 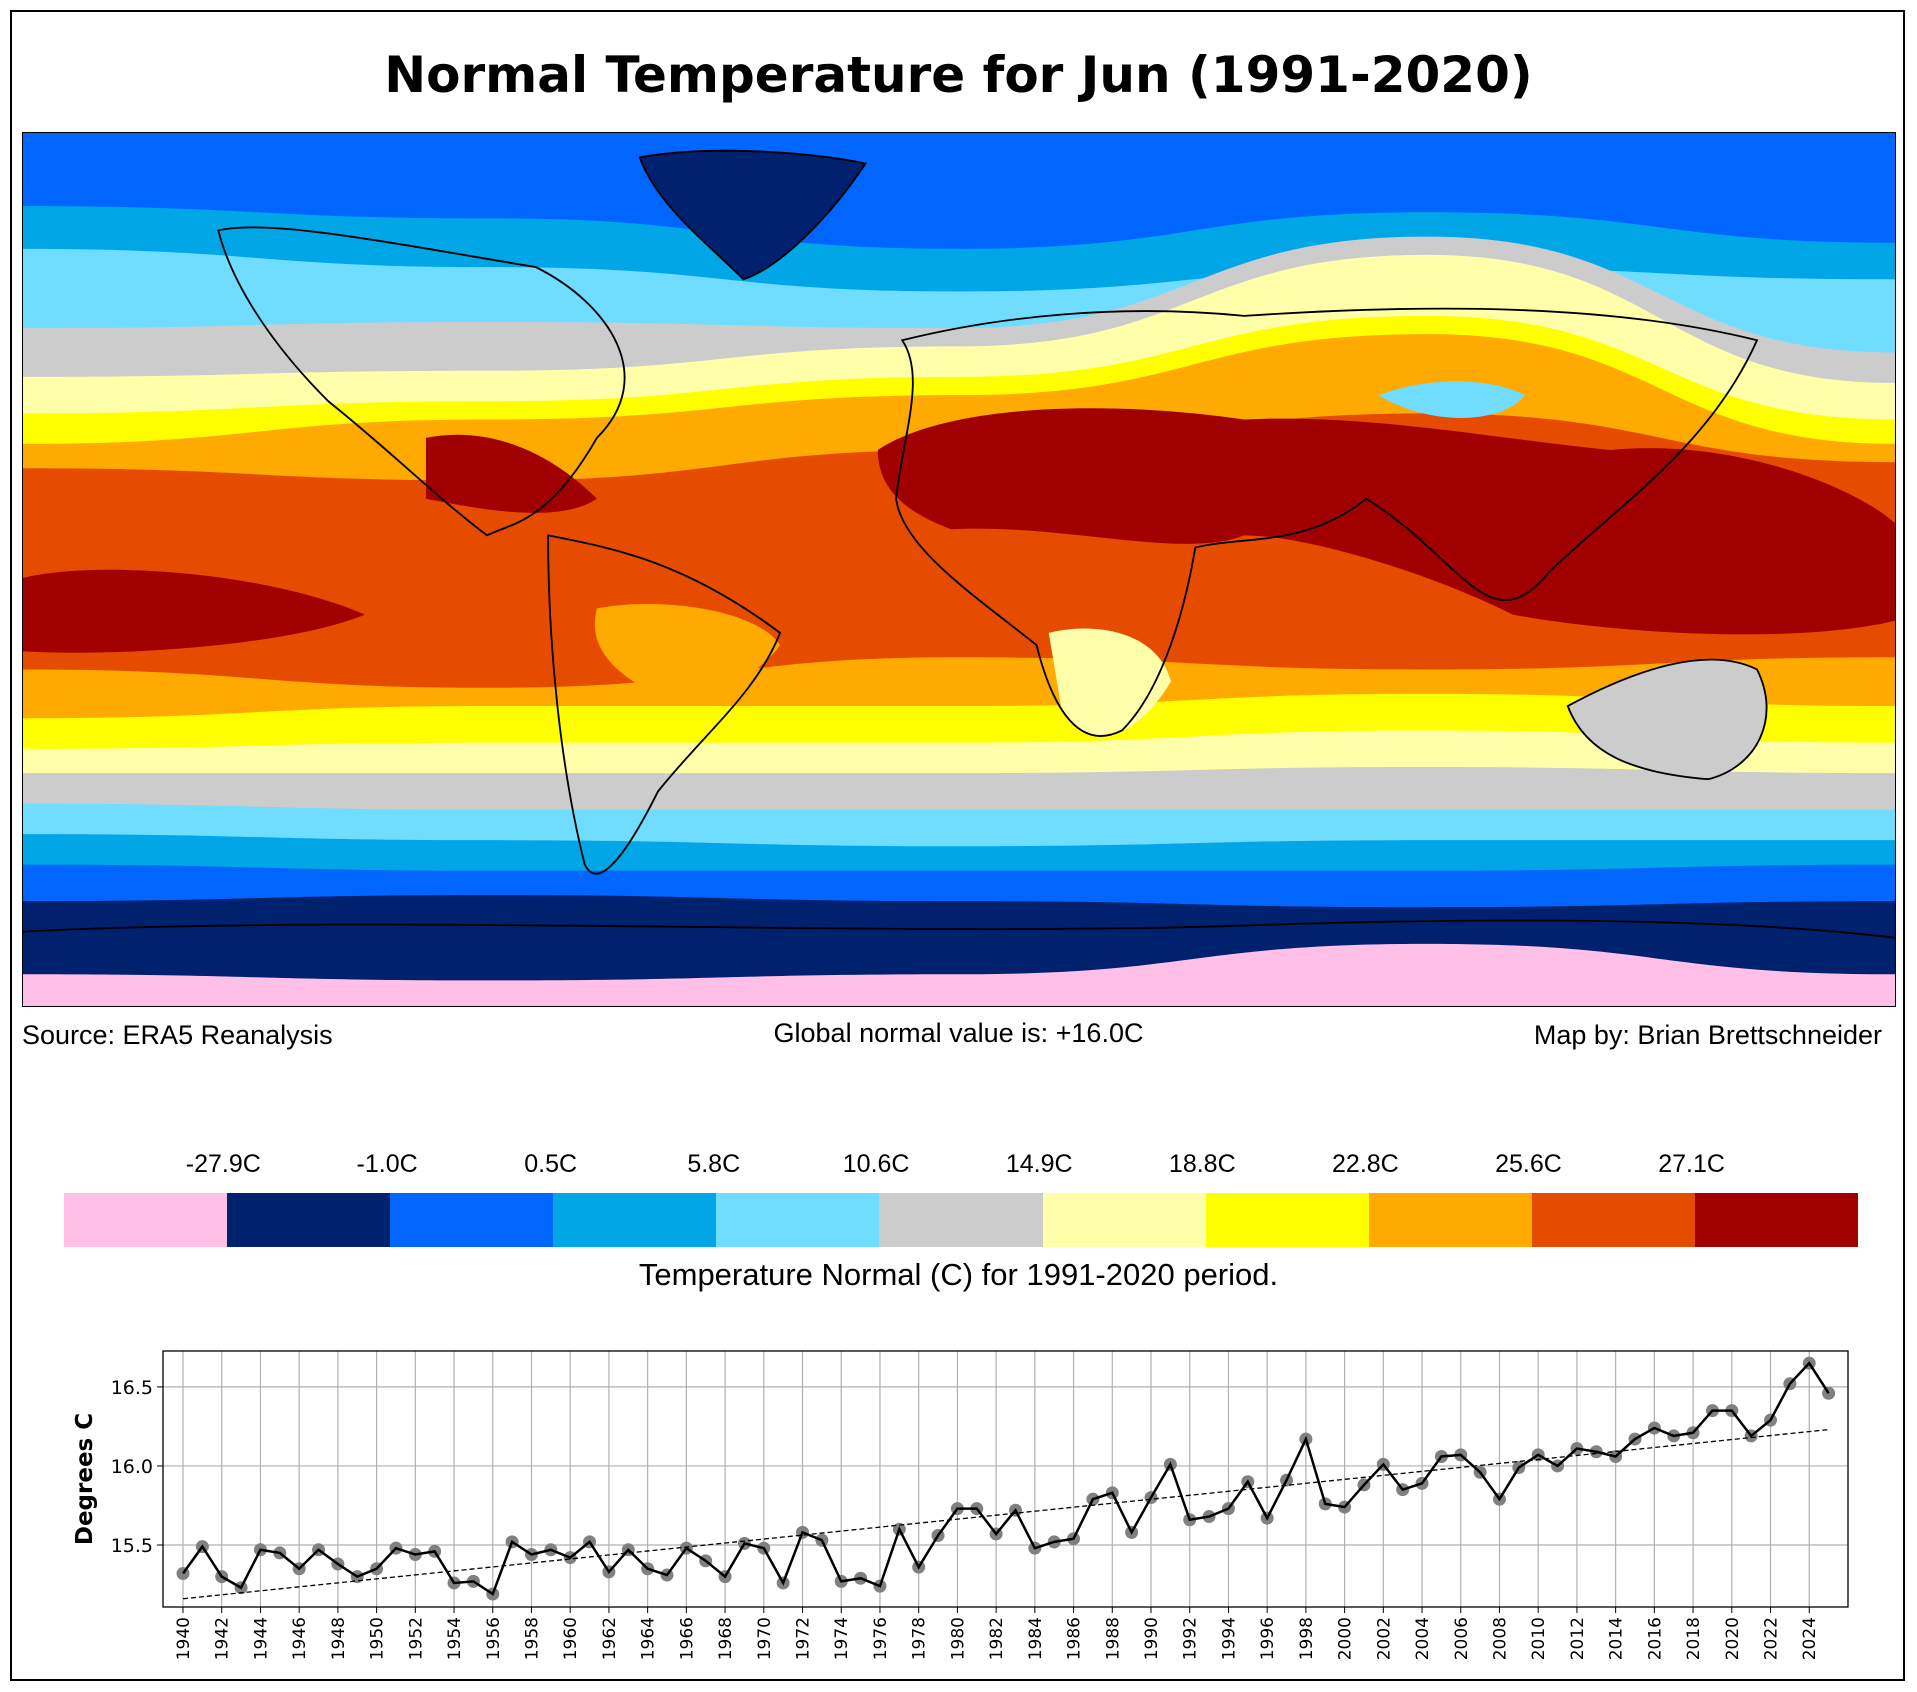 I want to click on global-normal-label: Global normal value is: +16.0C, so click(x=958, y=1033).